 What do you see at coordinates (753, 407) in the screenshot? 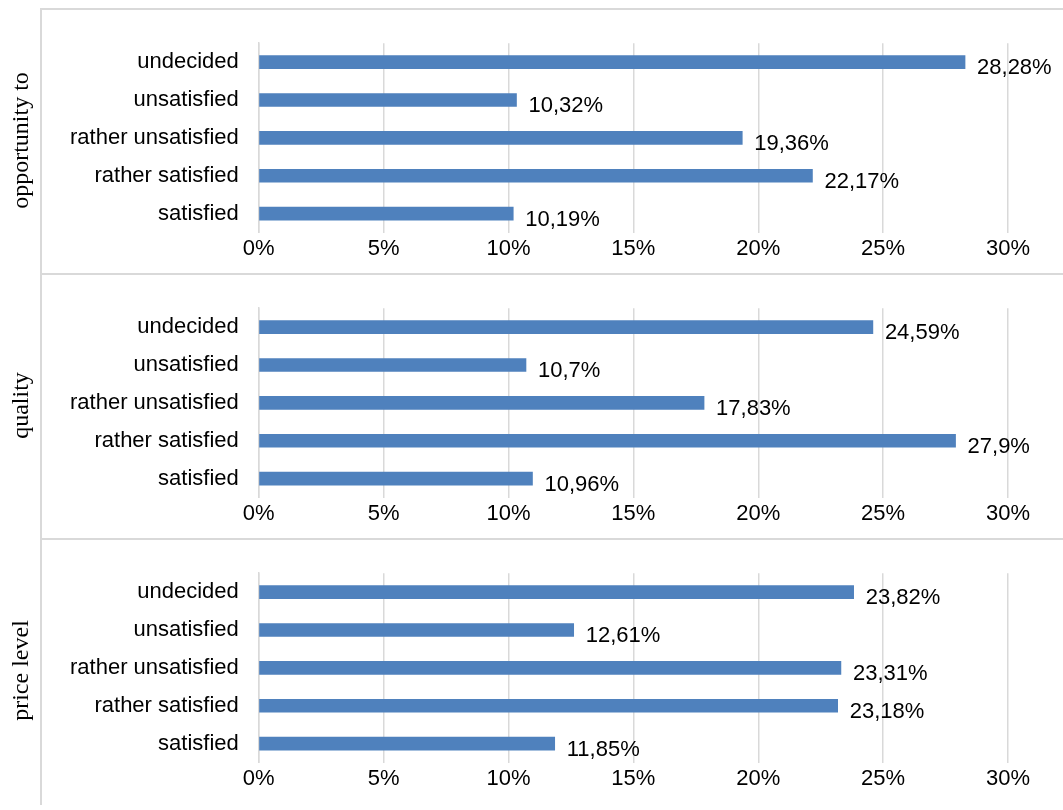
I see `data-label: 17,83%` at bounding box center [753, 407].